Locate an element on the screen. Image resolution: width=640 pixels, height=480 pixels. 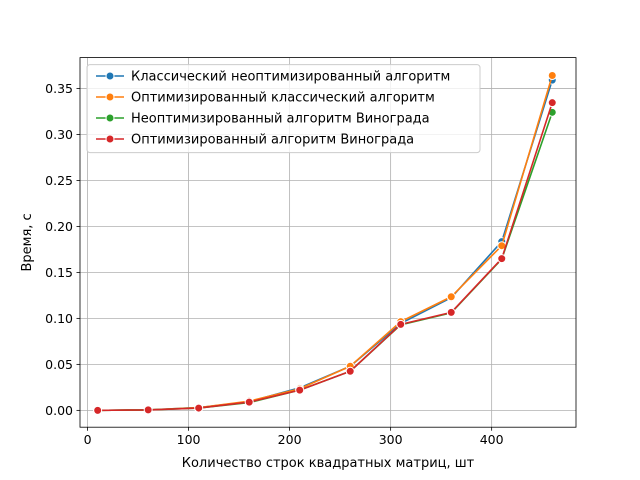
y-tick-label: 0.35 is located at coordinates (59, 88).